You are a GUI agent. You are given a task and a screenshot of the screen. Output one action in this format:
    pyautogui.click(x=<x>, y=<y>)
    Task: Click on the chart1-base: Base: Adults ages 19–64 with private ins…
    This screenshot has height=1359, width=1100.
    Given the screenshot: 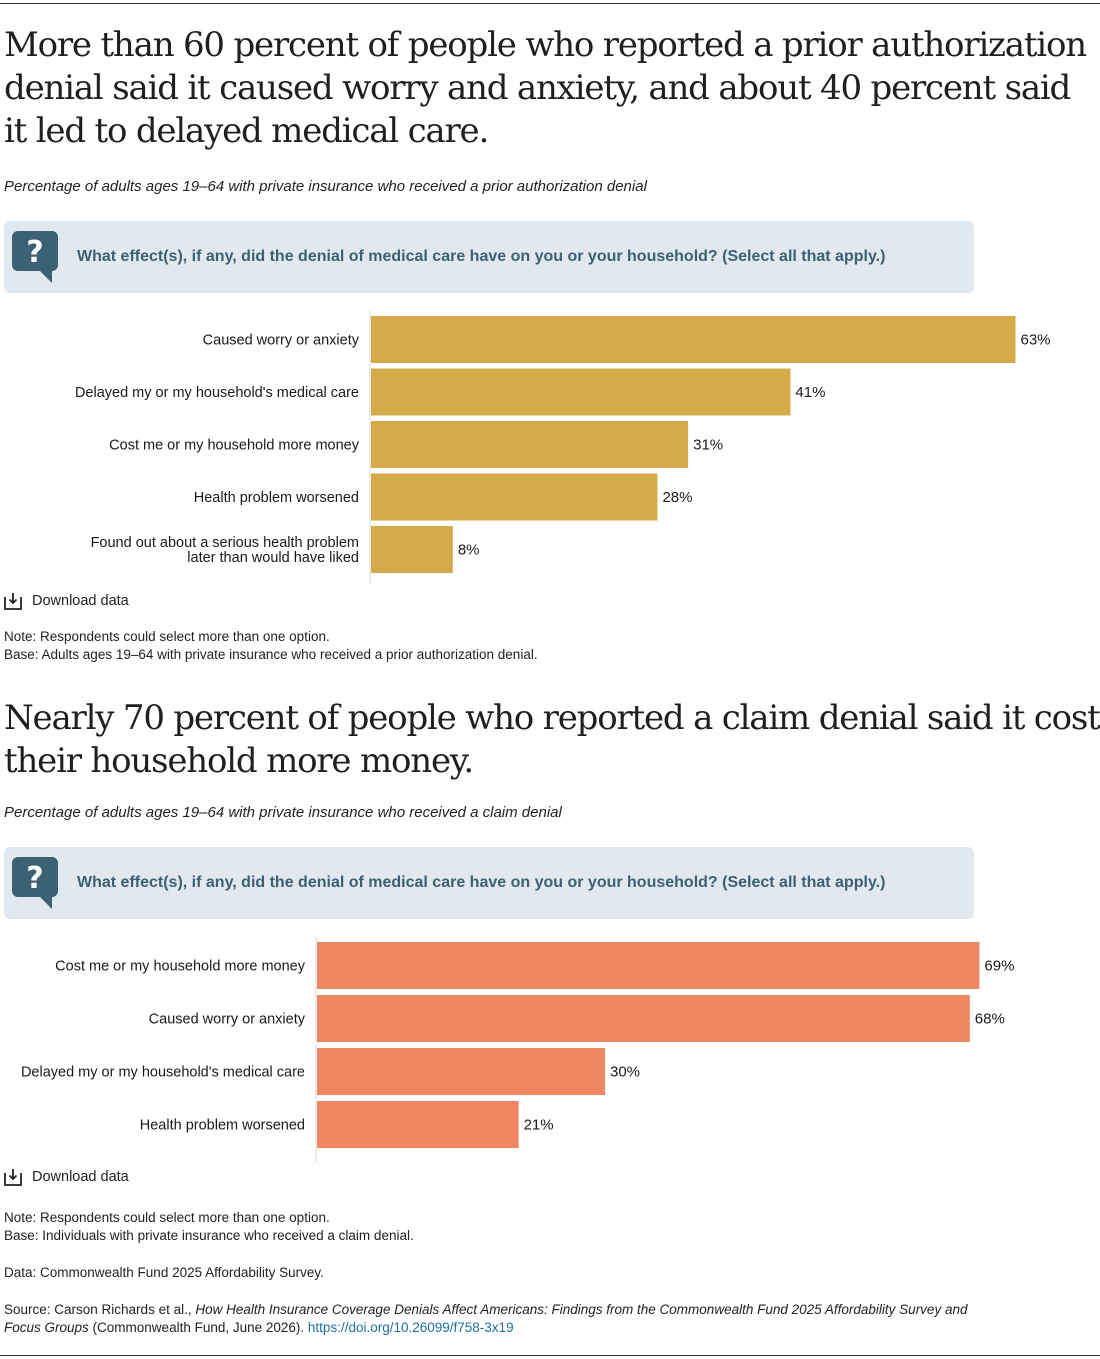 What is the action you would take?
    pyautogui.click(x=271, y=654)
    